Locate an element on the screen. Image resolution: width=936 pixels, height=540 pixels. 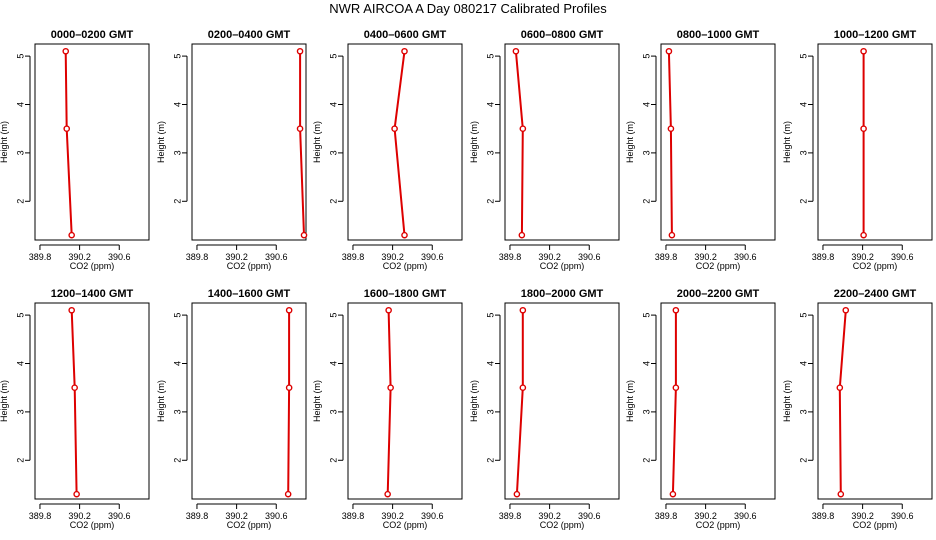
panel-title: 1400–1600 GMT is located at coordinates (249, 294).